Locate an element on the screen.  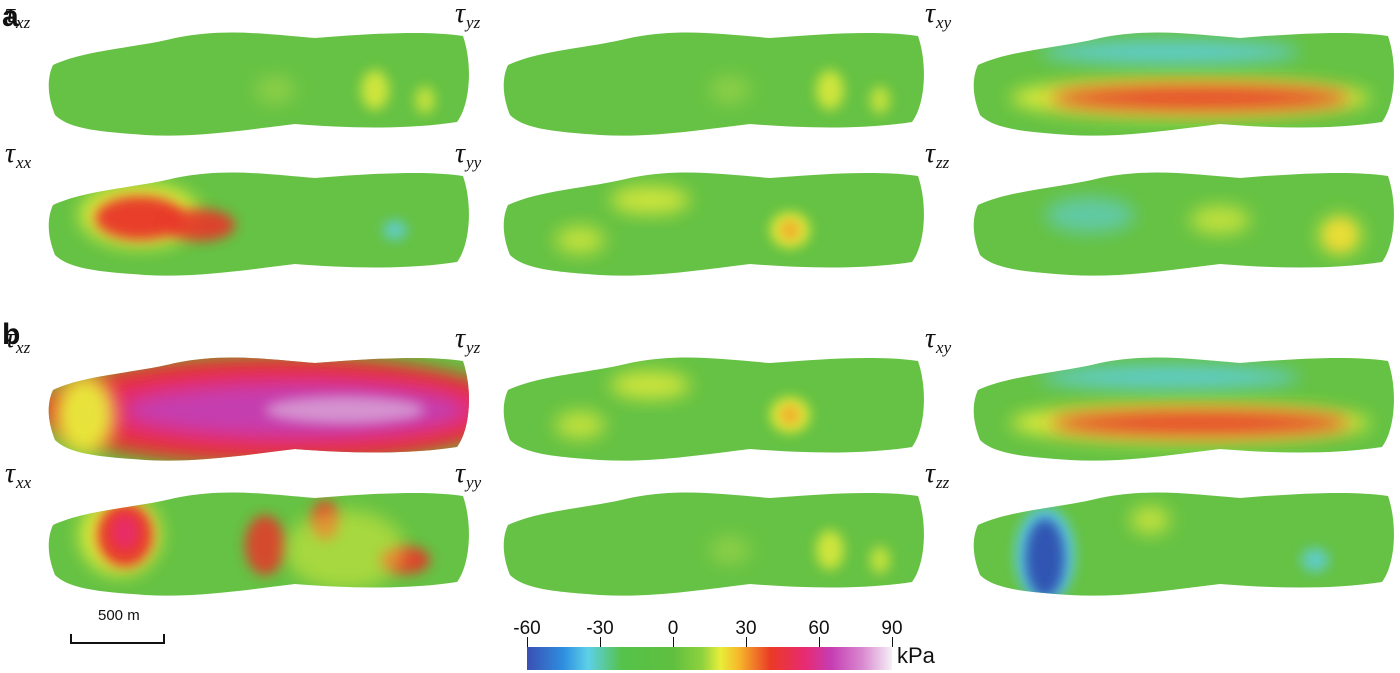
panel-b-label-yy: τyy is located at coordinates (468, 475).